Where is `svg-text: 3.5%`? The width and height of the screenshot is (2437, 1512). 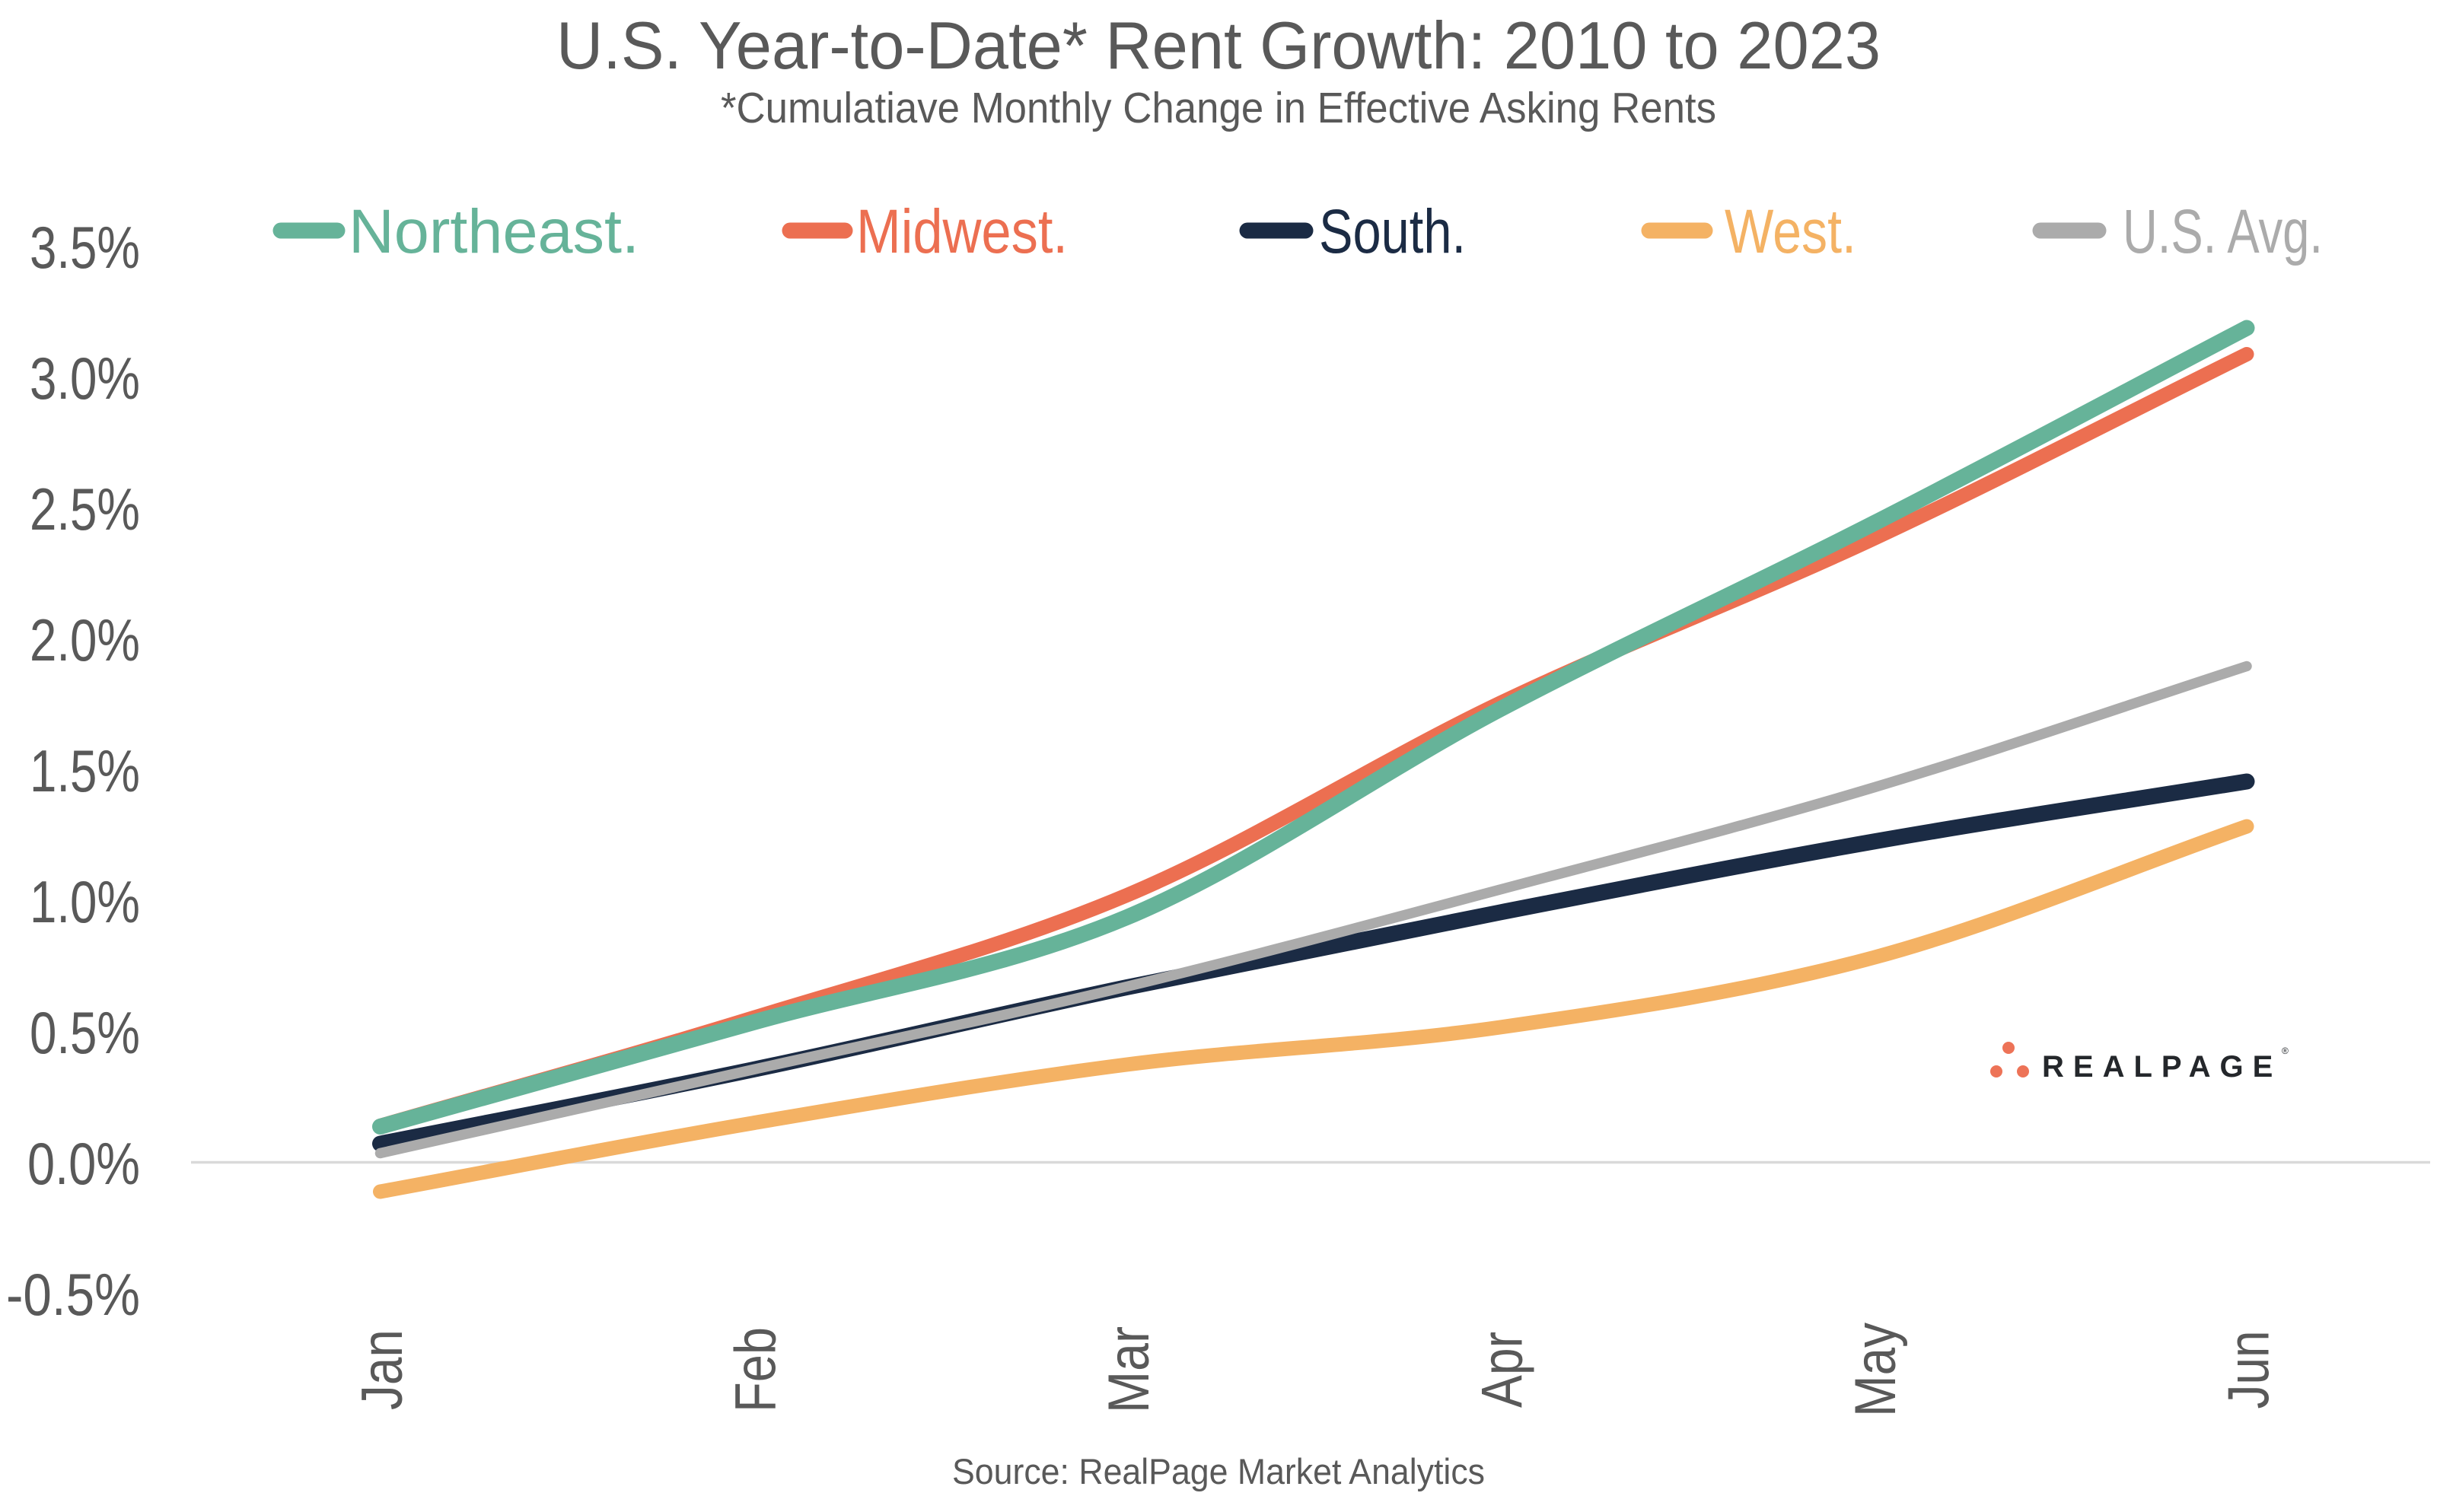 svg-text: 3.5% is located at coordinates (85, 247).